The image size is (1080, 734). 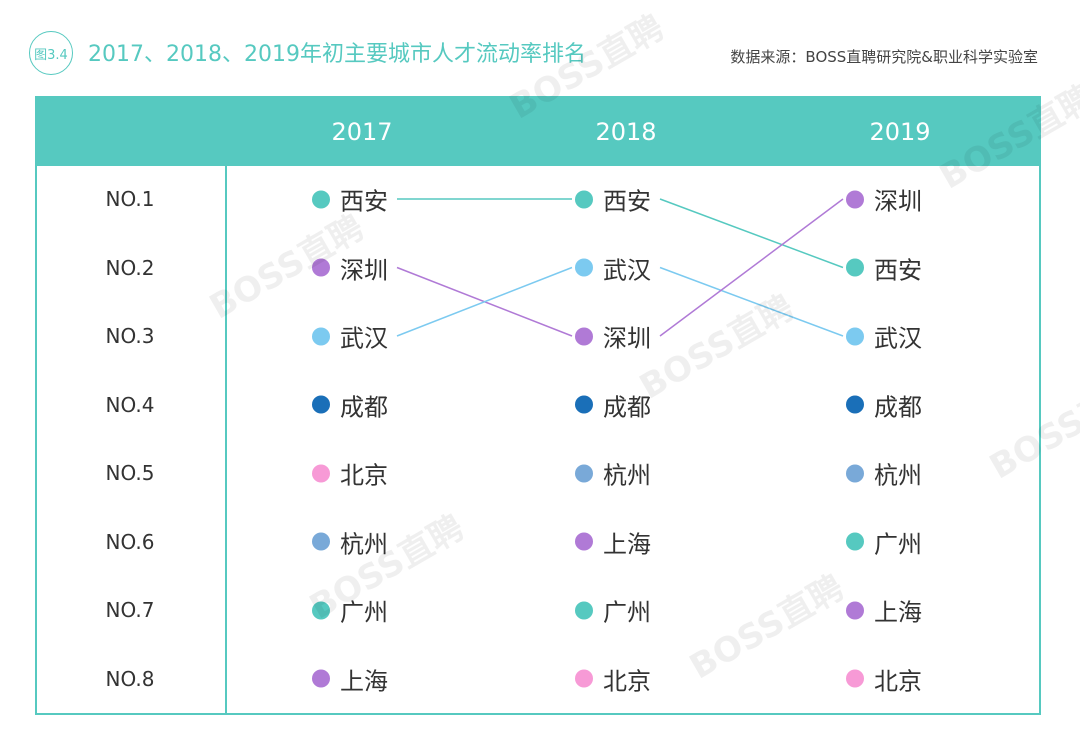 What do you see at coordinates (130, 336) in the screenshot?
I see `rank-label-3: NO.3` at bounding box center [130, 336].